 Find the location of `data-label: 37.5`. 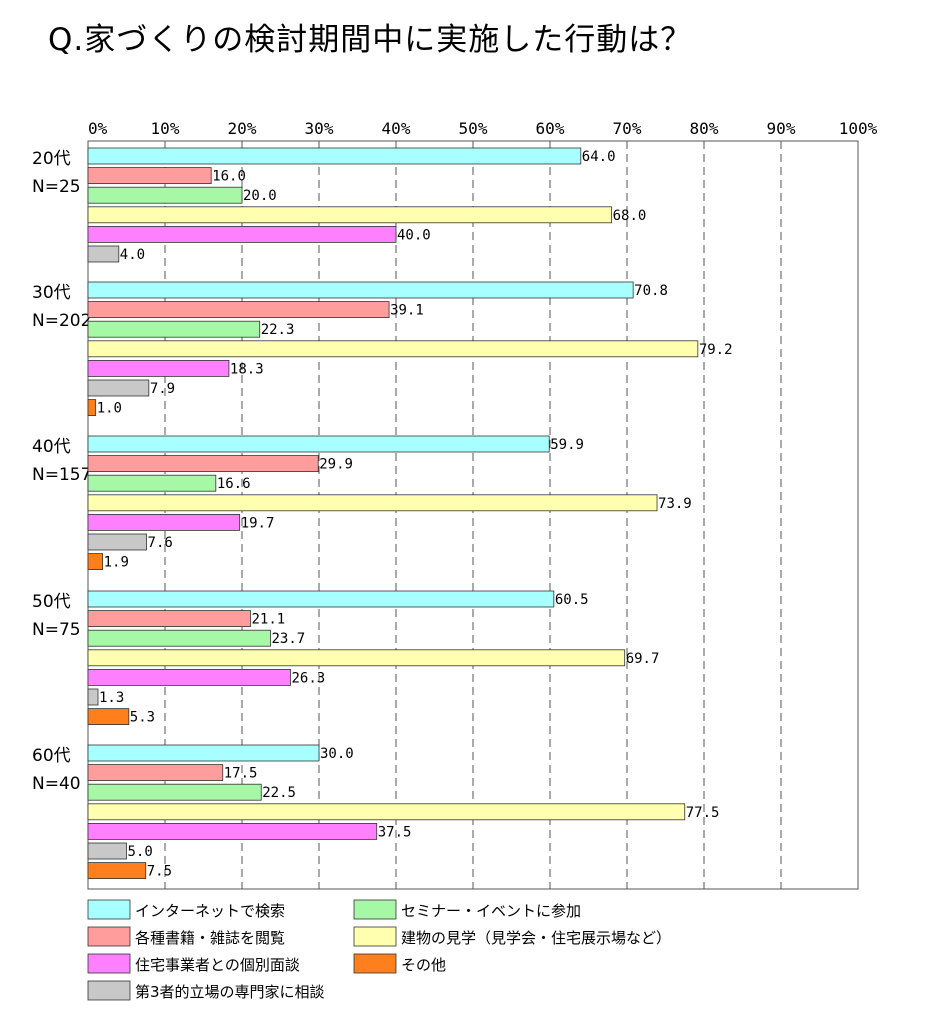

data-label: 37.5 is located at coordinates (395, 832).